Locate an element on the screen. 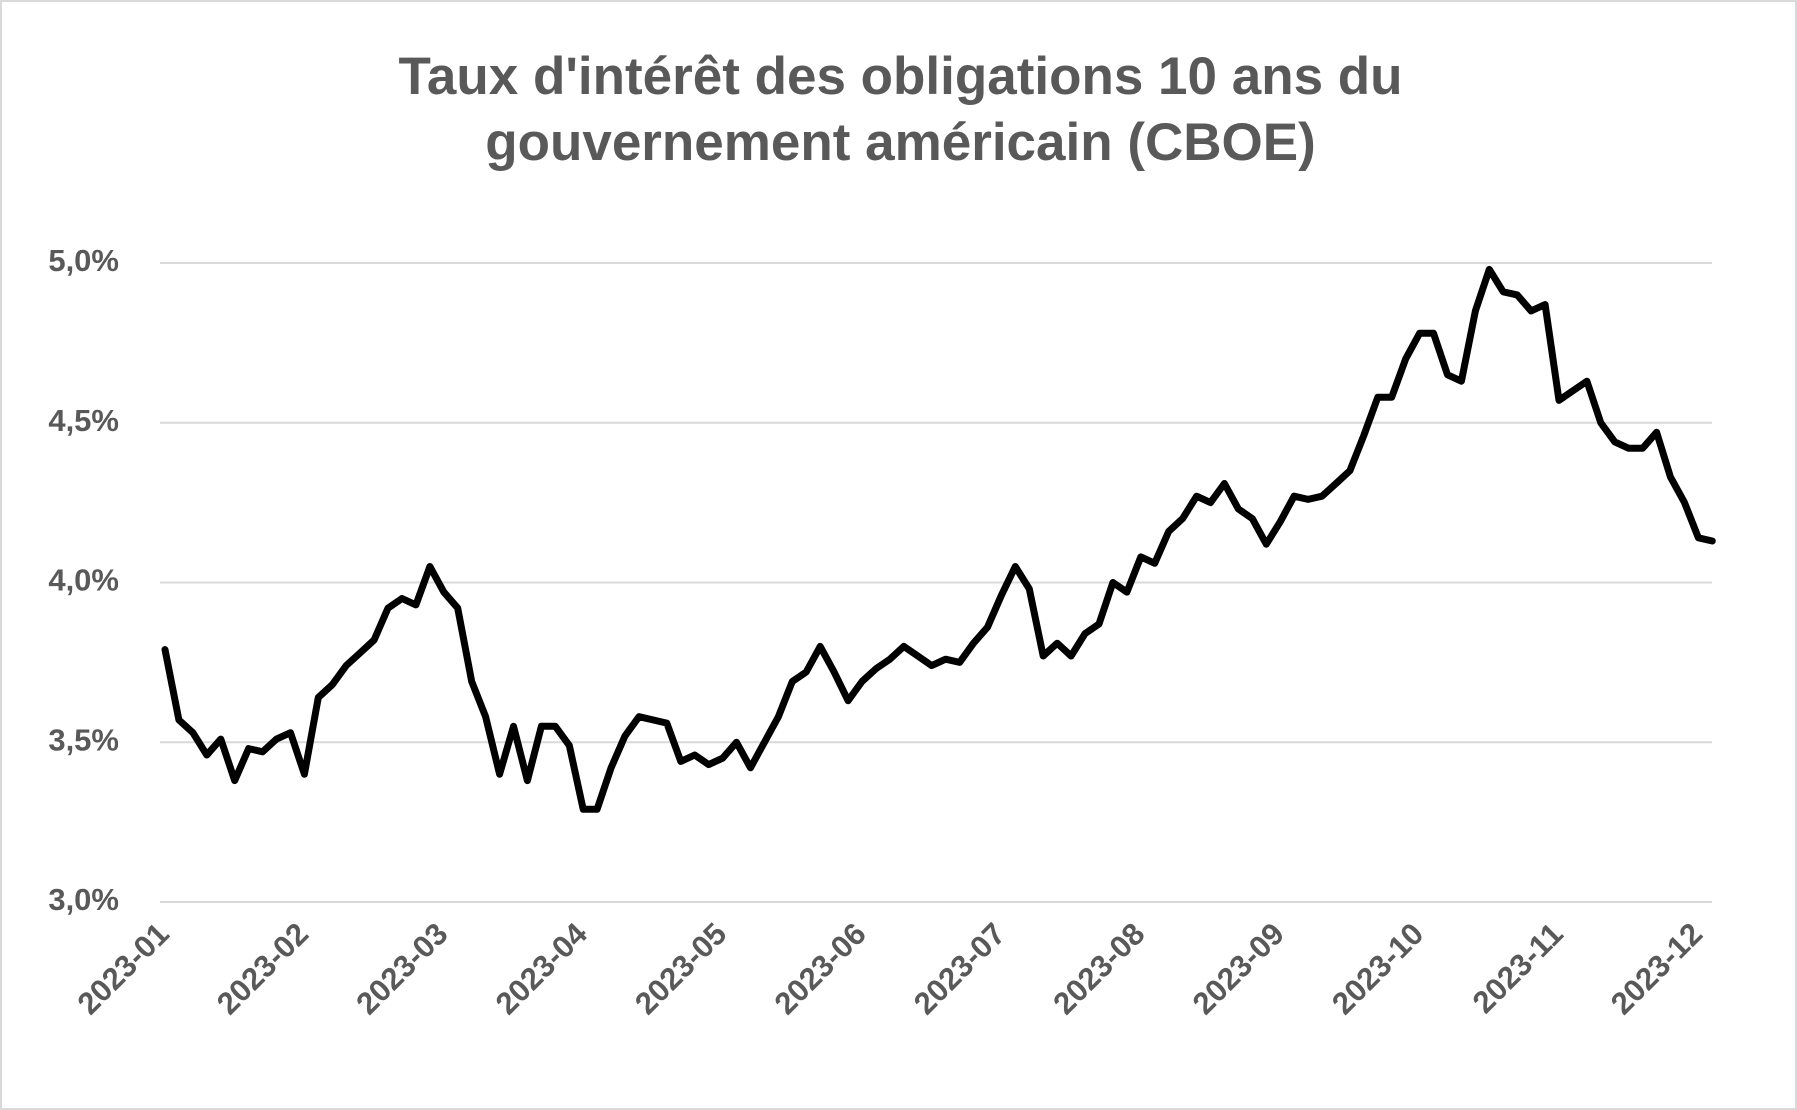  x-tick-label: 2023-06 is located at coordinates (820, 968).